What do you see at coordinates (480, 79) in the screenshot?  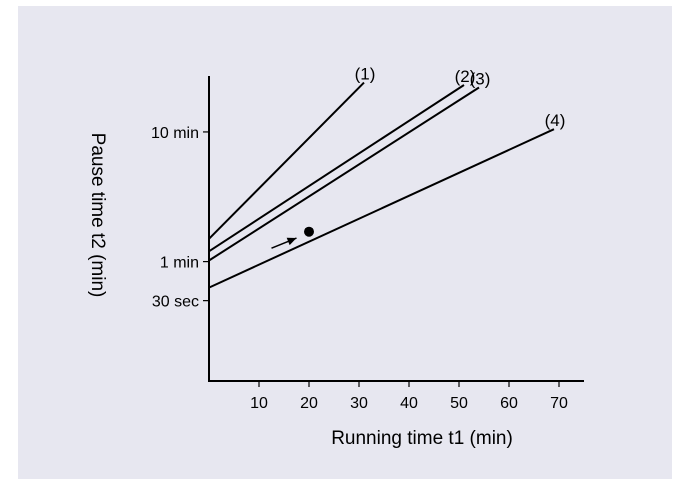 I see `series-label-3: (3)` at bounding box center [480, 79].